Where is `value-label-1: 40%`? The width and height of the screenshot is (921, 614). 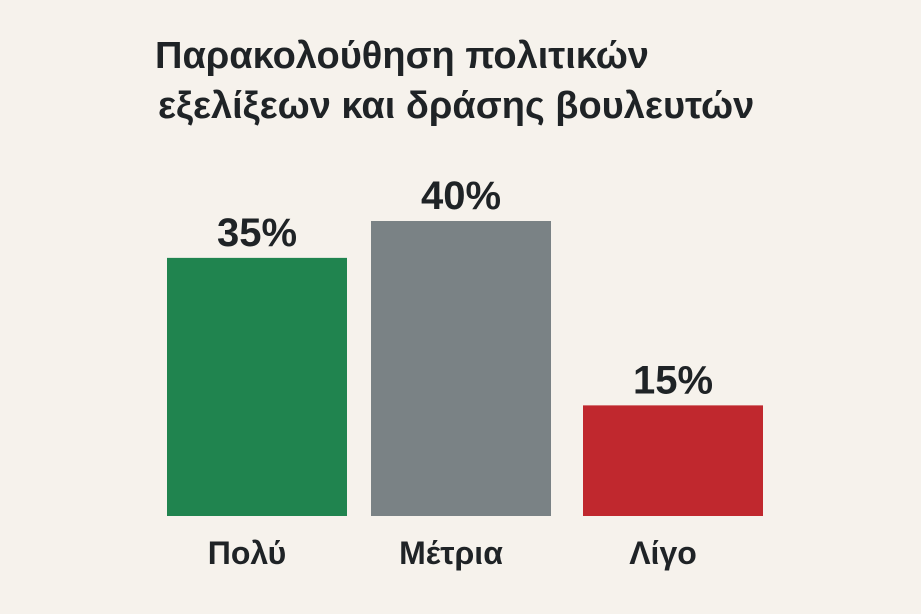
value-label-1: 40% is located at coordinates (461, 196).